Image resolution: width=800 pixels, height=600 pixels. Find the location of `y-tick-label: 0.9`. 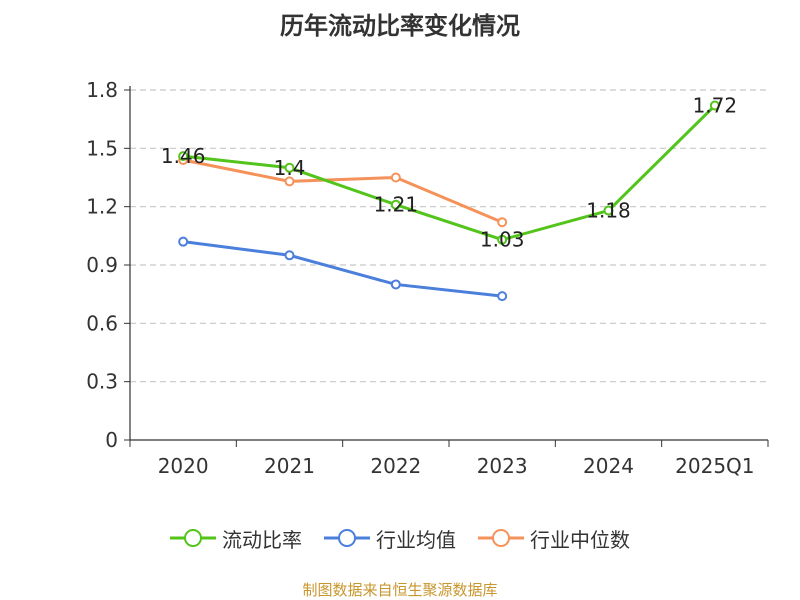

y-tick-label: 0.9 is located at coordinates (102, 265).